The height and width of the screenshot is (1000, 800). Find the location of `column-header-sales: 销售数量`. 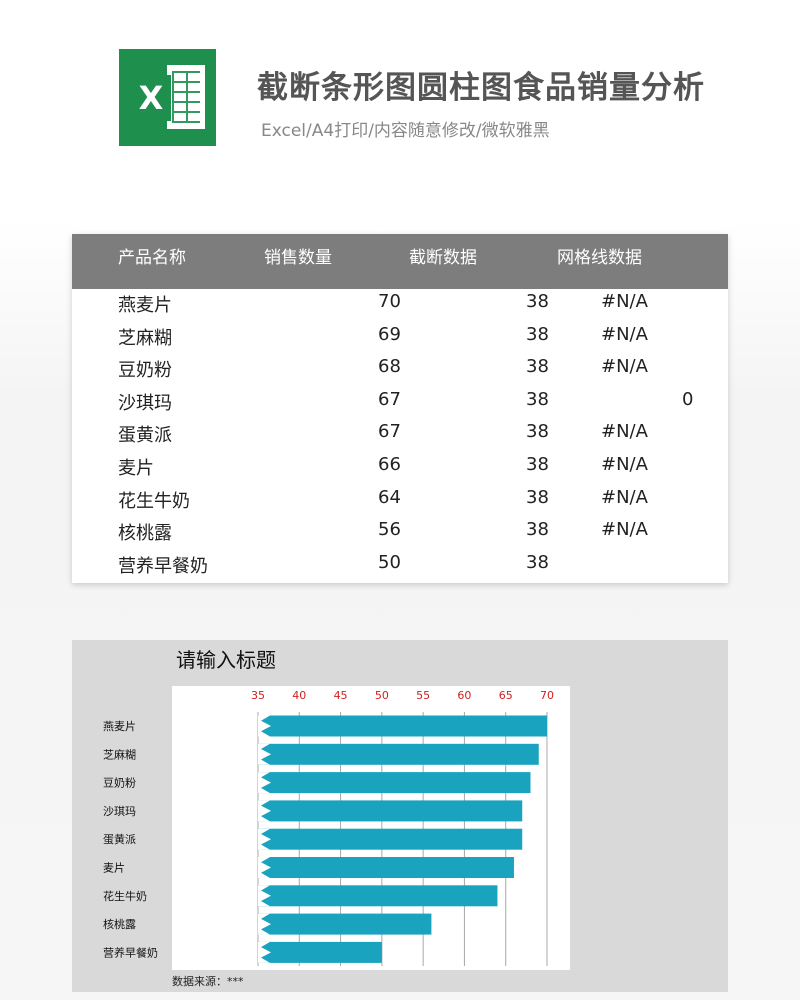

column-header-sales: 销售数量 is located at coordinates (298, 258).